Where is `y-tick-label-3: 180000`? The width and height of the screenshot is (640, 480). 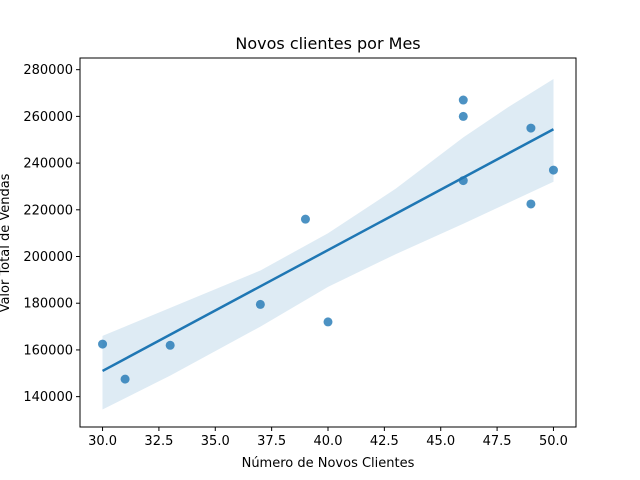 y-tick-label-3: 180000 is located at coordinates (48, 304).